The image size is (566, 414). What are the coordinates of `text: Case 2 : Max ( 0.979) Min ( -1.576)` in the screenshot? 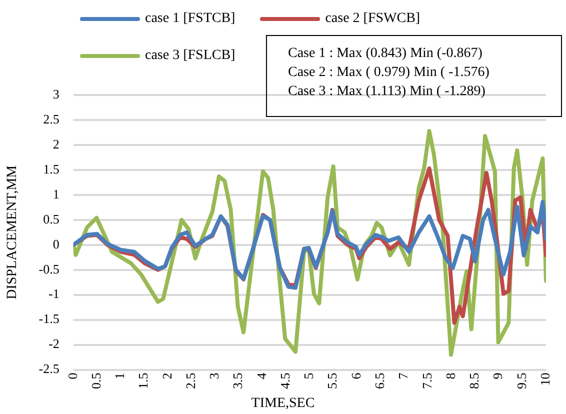 It's located at (389, 73).